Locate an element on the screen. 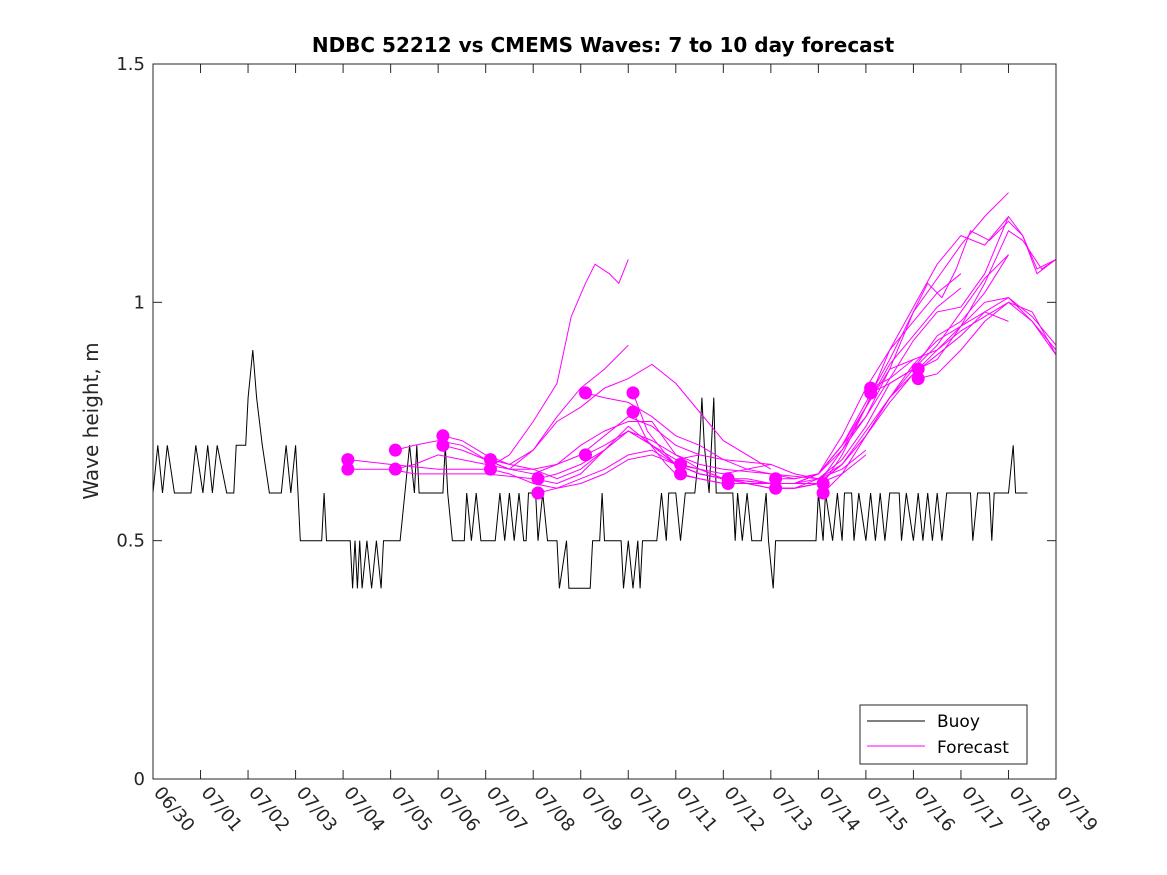 This screenshot has height=875, width=1167. forecast-start-markers is located at coordinates (633, 431).